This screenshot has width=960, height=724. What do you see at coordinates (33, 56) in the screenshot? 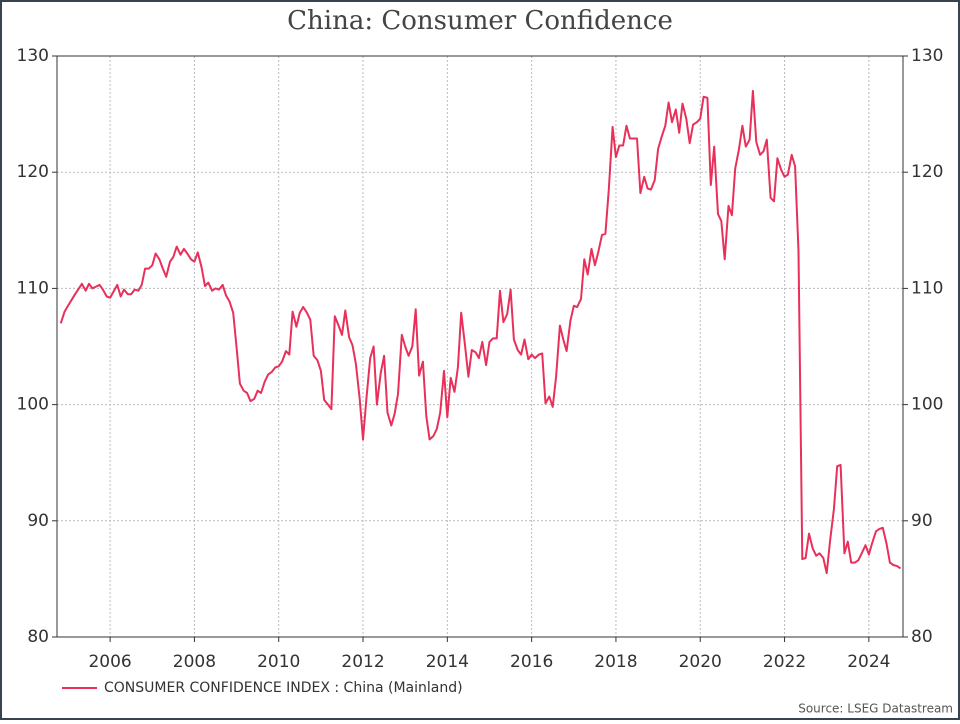
I see `y-tick-label: 130` at bounding box center [33, 56].